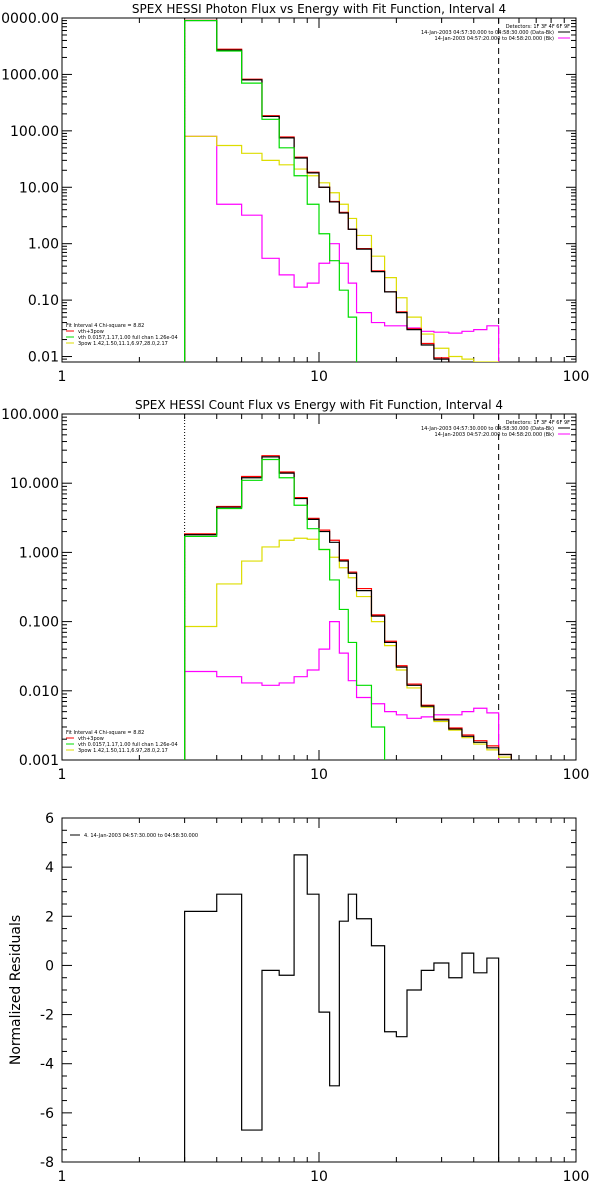  I want to click on y-tick-label: 1.00, so click(43, 245).